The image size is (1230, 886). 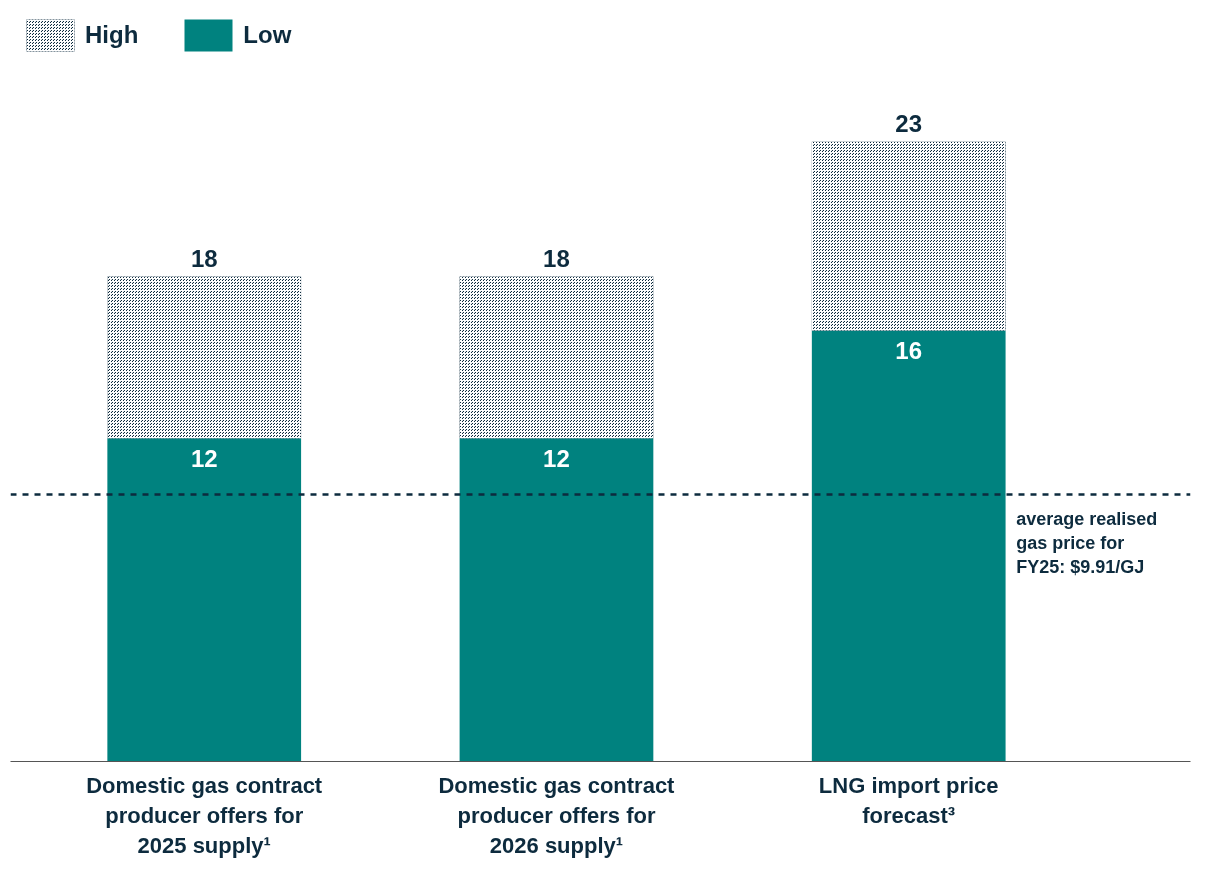 What do you see at coordinates (908, 800) in the screenshot?
I see `x-tick-label: LNG import price forecast³` at bounding box center [908, 800].